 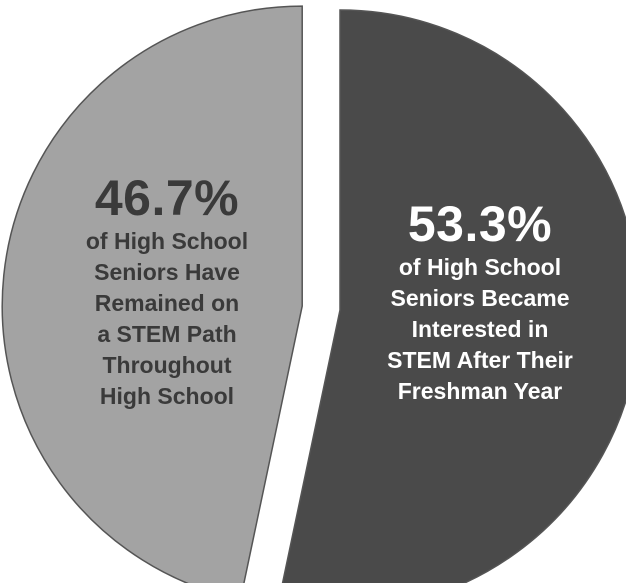 I want to click on slice-description-line: STEM After Their, so click(x=480, y=360).